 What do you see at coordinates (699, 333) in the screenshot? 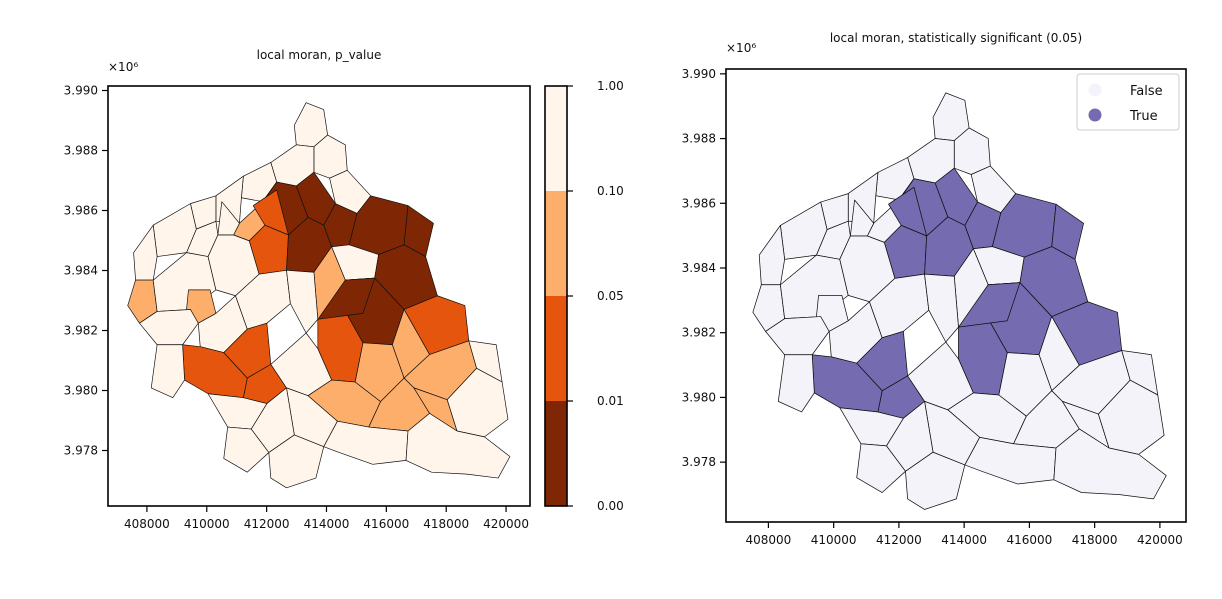
I see `significance-y-tick-label: 3.982` at bounding box center [699, 333].